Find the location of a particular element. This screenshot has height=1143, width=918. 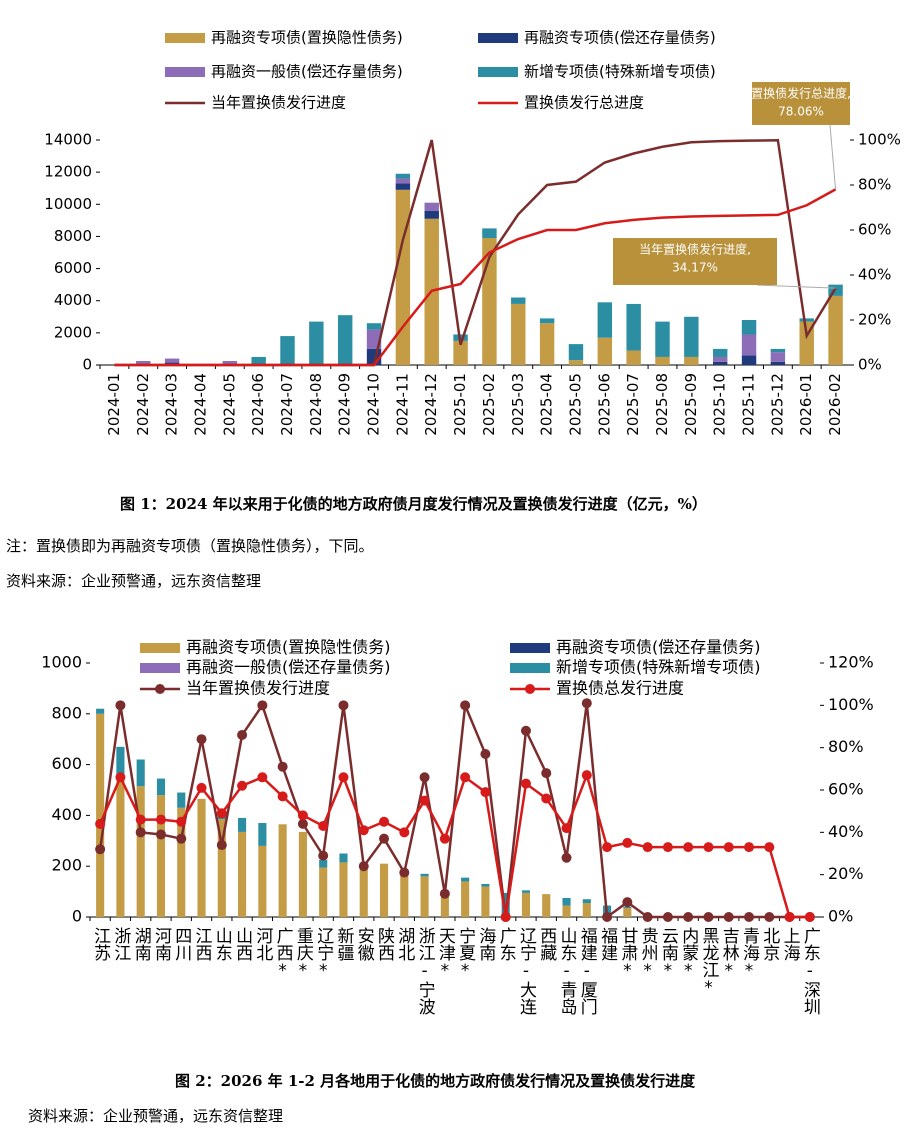

y2-tick-label: 20% is located at coordinates (846, 873).